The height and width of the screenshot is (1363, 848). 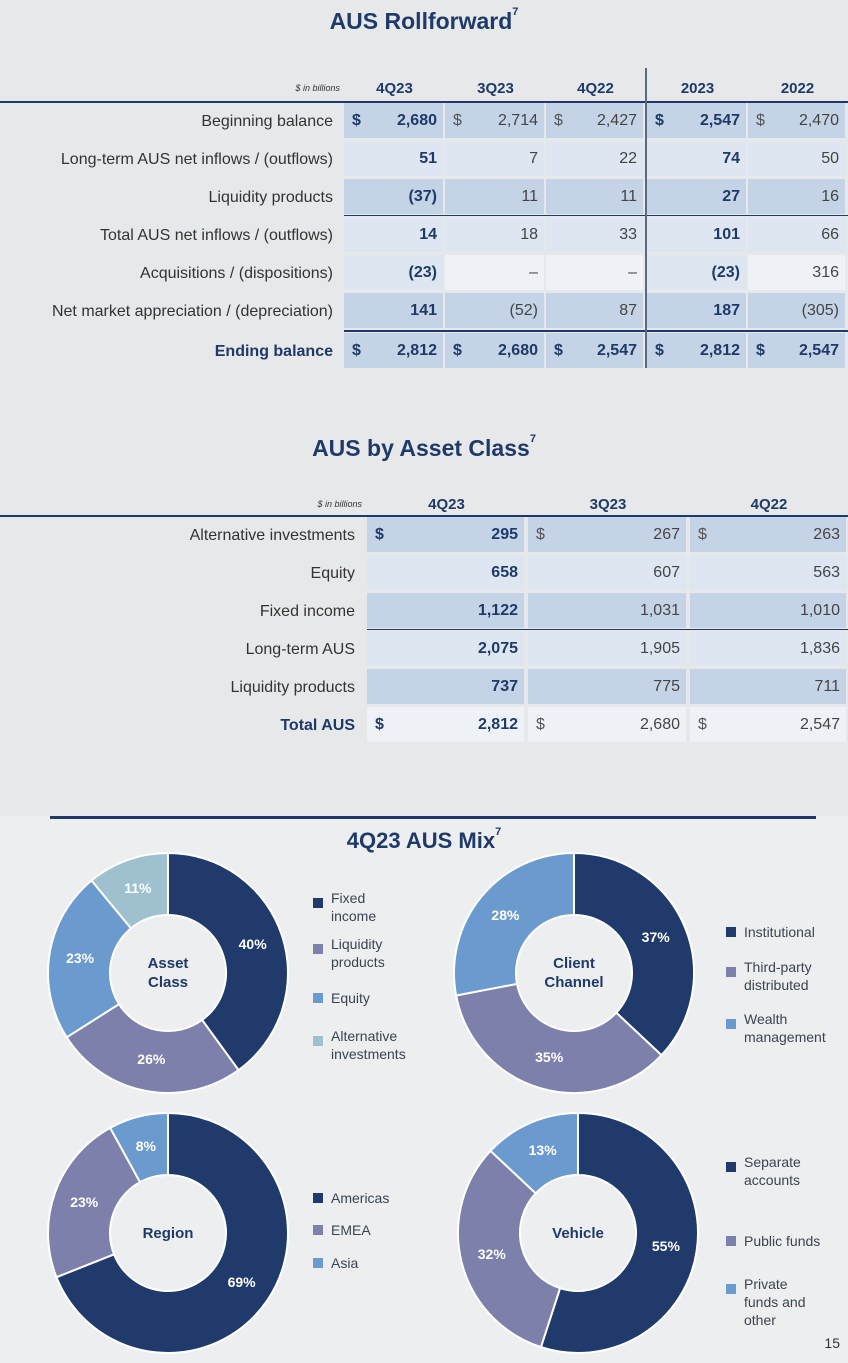 What do you see at coordinates (797, 88) in the screenshot?
I see `column-header: 2022` at bounding box center [797, 88].